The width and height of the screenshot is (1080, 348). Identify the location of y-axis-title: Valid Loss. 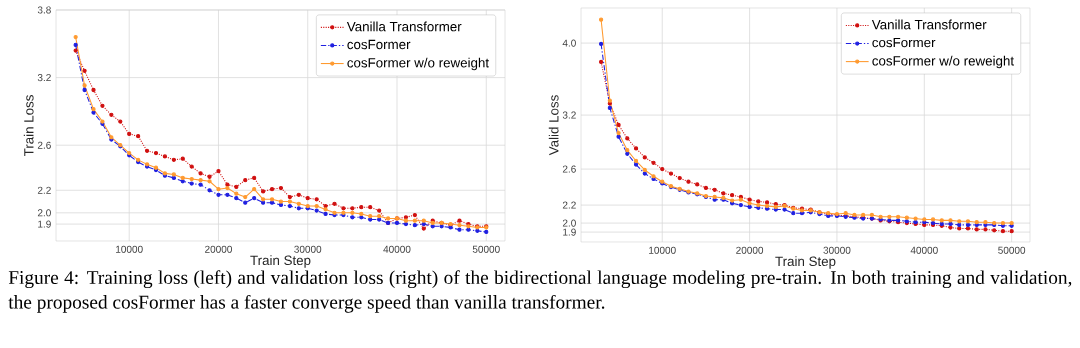
(553, 125).